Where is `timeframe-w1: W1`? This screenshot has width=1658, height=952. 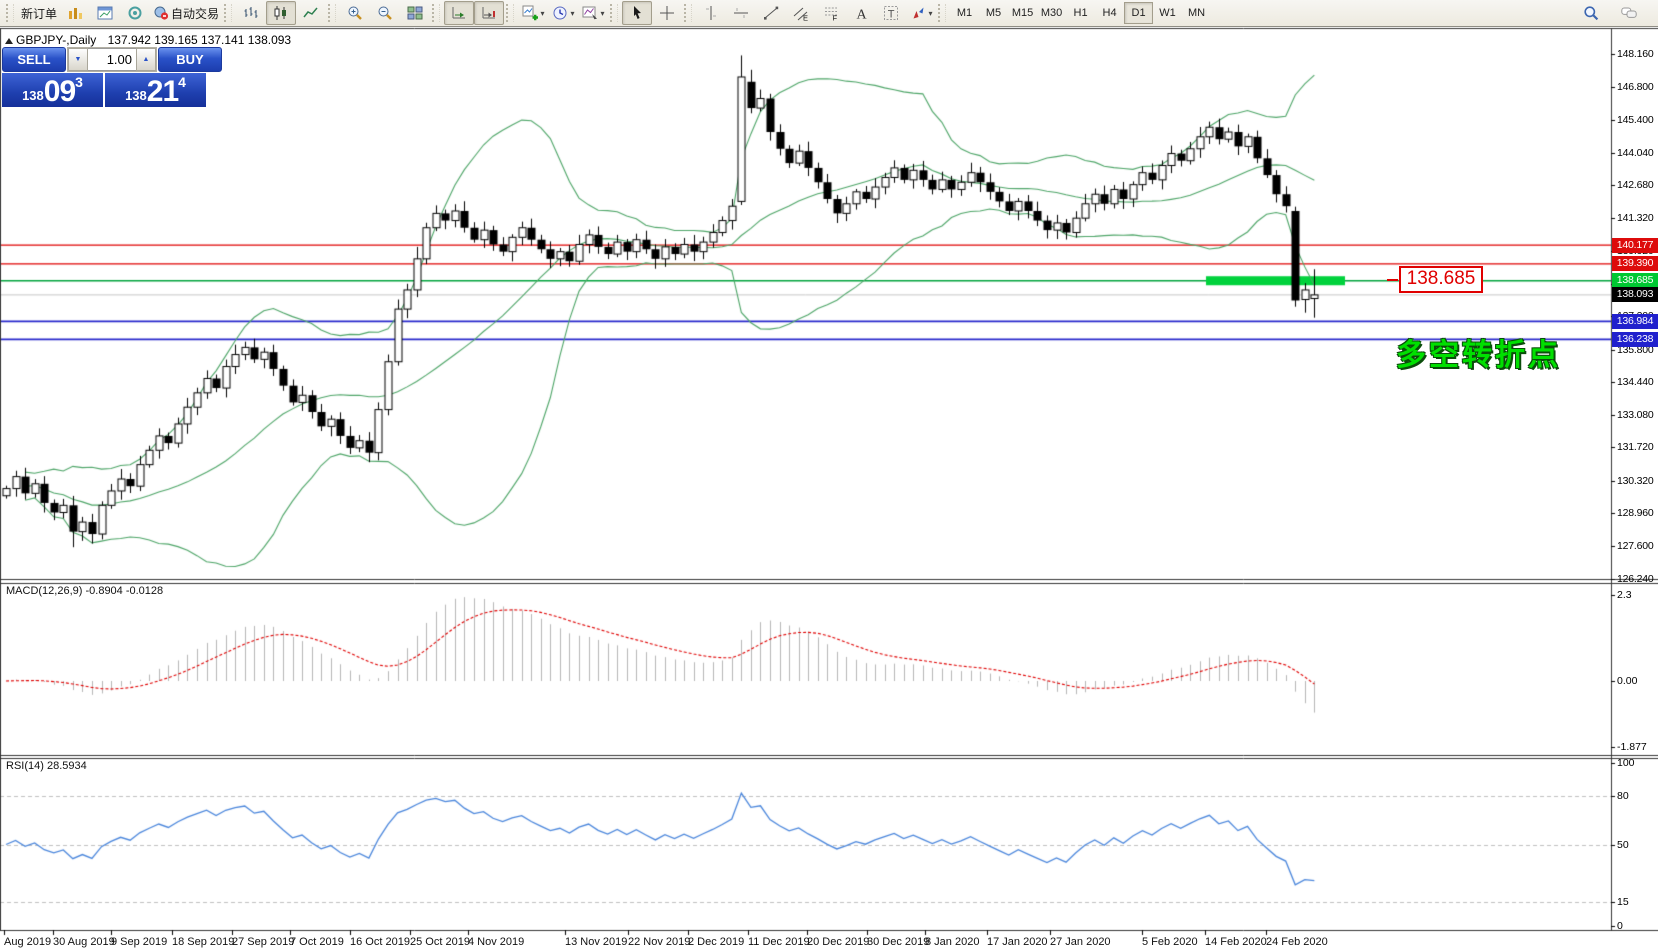
timeframe-w1: W1 is located at coordinates (1167, 13).